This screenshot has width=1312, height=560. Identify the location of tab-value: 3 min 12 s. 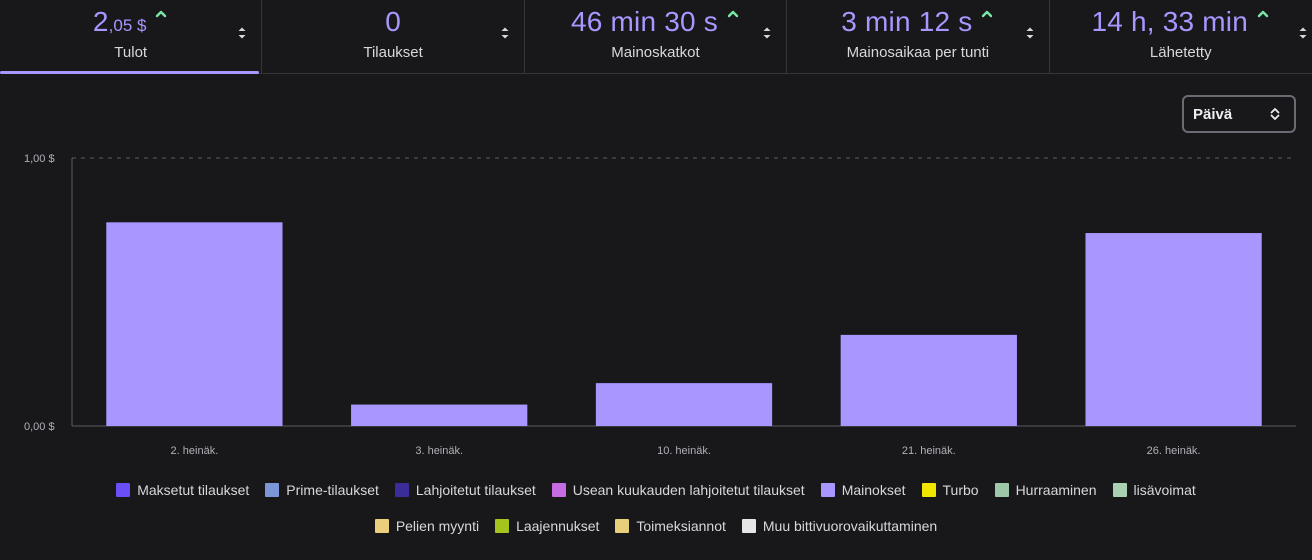
(907, 21).